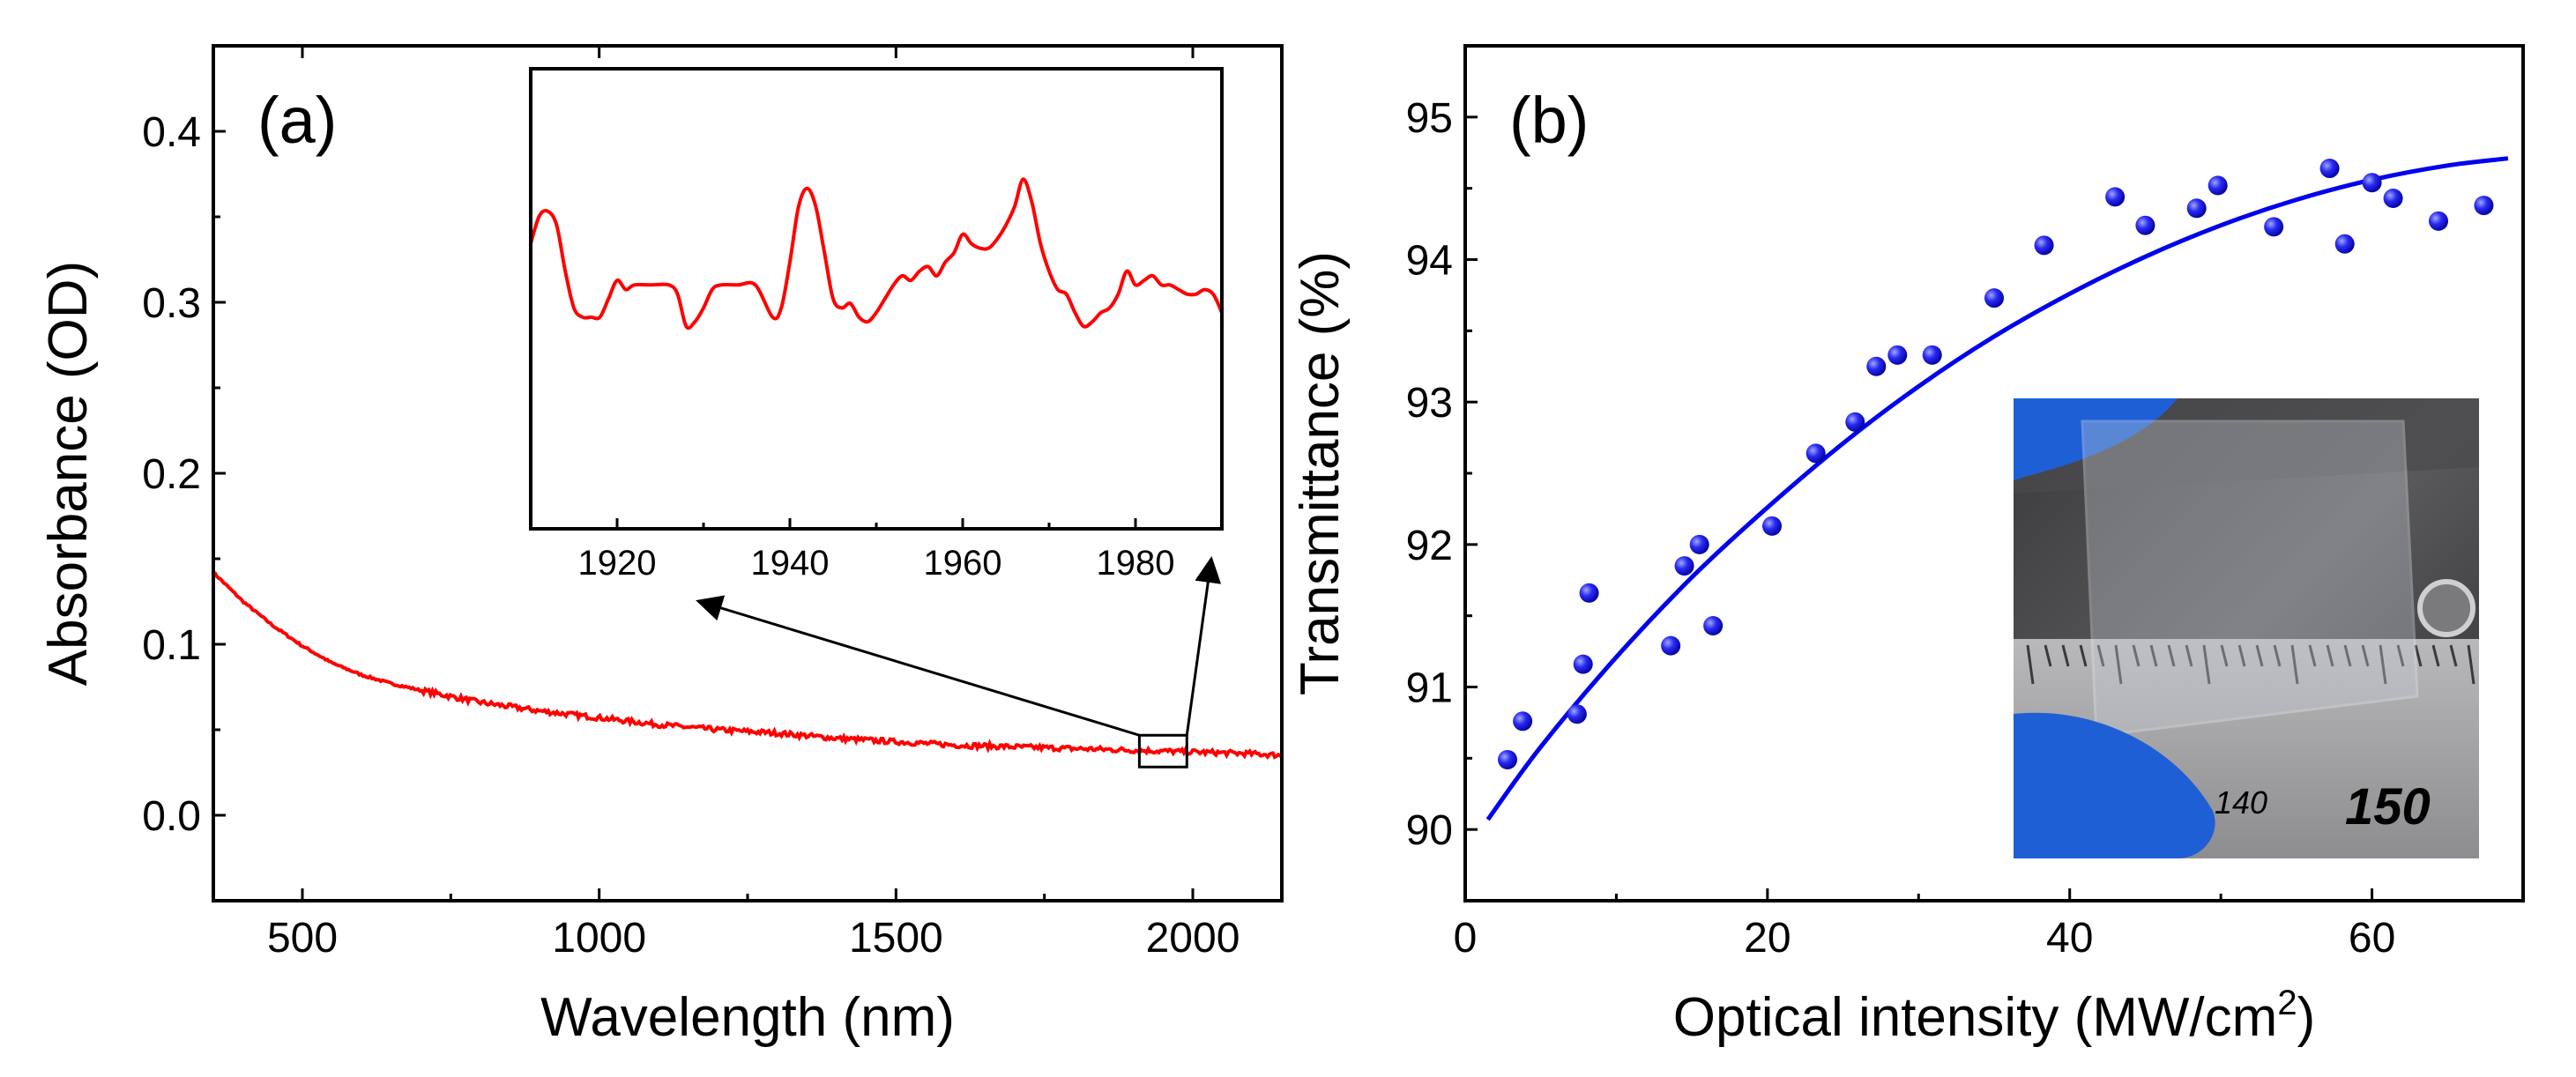 The image size is (2576, 1077). Describe the element at coordinates (1429, 118) in the screenshot. I see `b-y-tick-label: 95` at that location.